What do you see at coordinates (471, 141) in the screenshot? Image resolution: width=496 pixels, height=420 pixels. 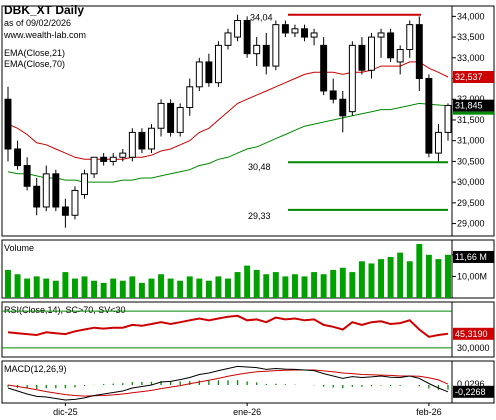 I see `price-tick-label: 31,000` at bounding box center [471, 141].